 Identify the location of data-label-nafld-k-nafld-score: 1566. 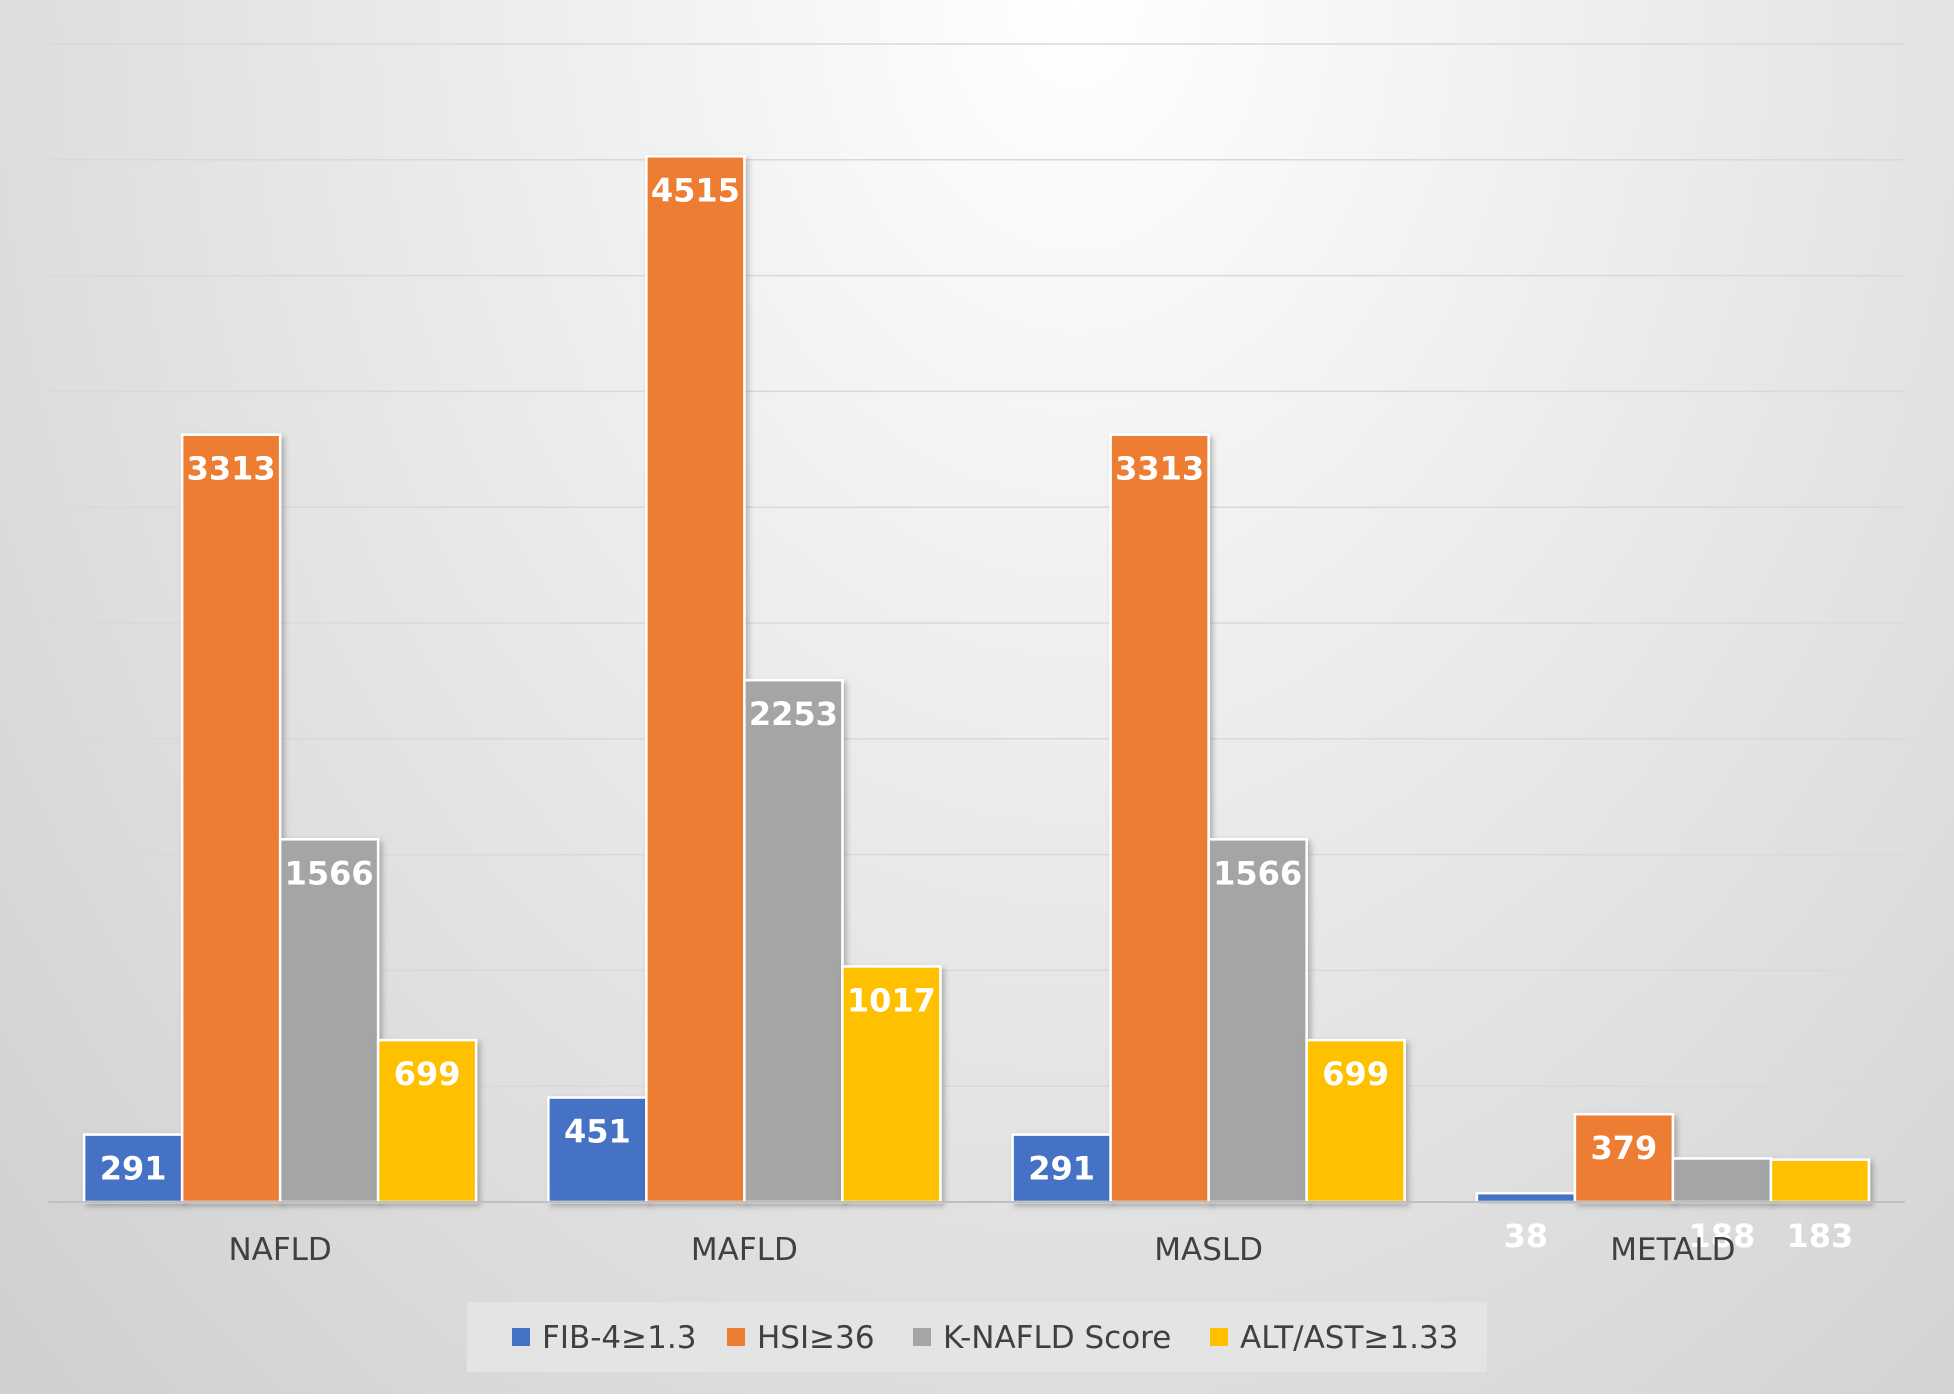
(329, 873).